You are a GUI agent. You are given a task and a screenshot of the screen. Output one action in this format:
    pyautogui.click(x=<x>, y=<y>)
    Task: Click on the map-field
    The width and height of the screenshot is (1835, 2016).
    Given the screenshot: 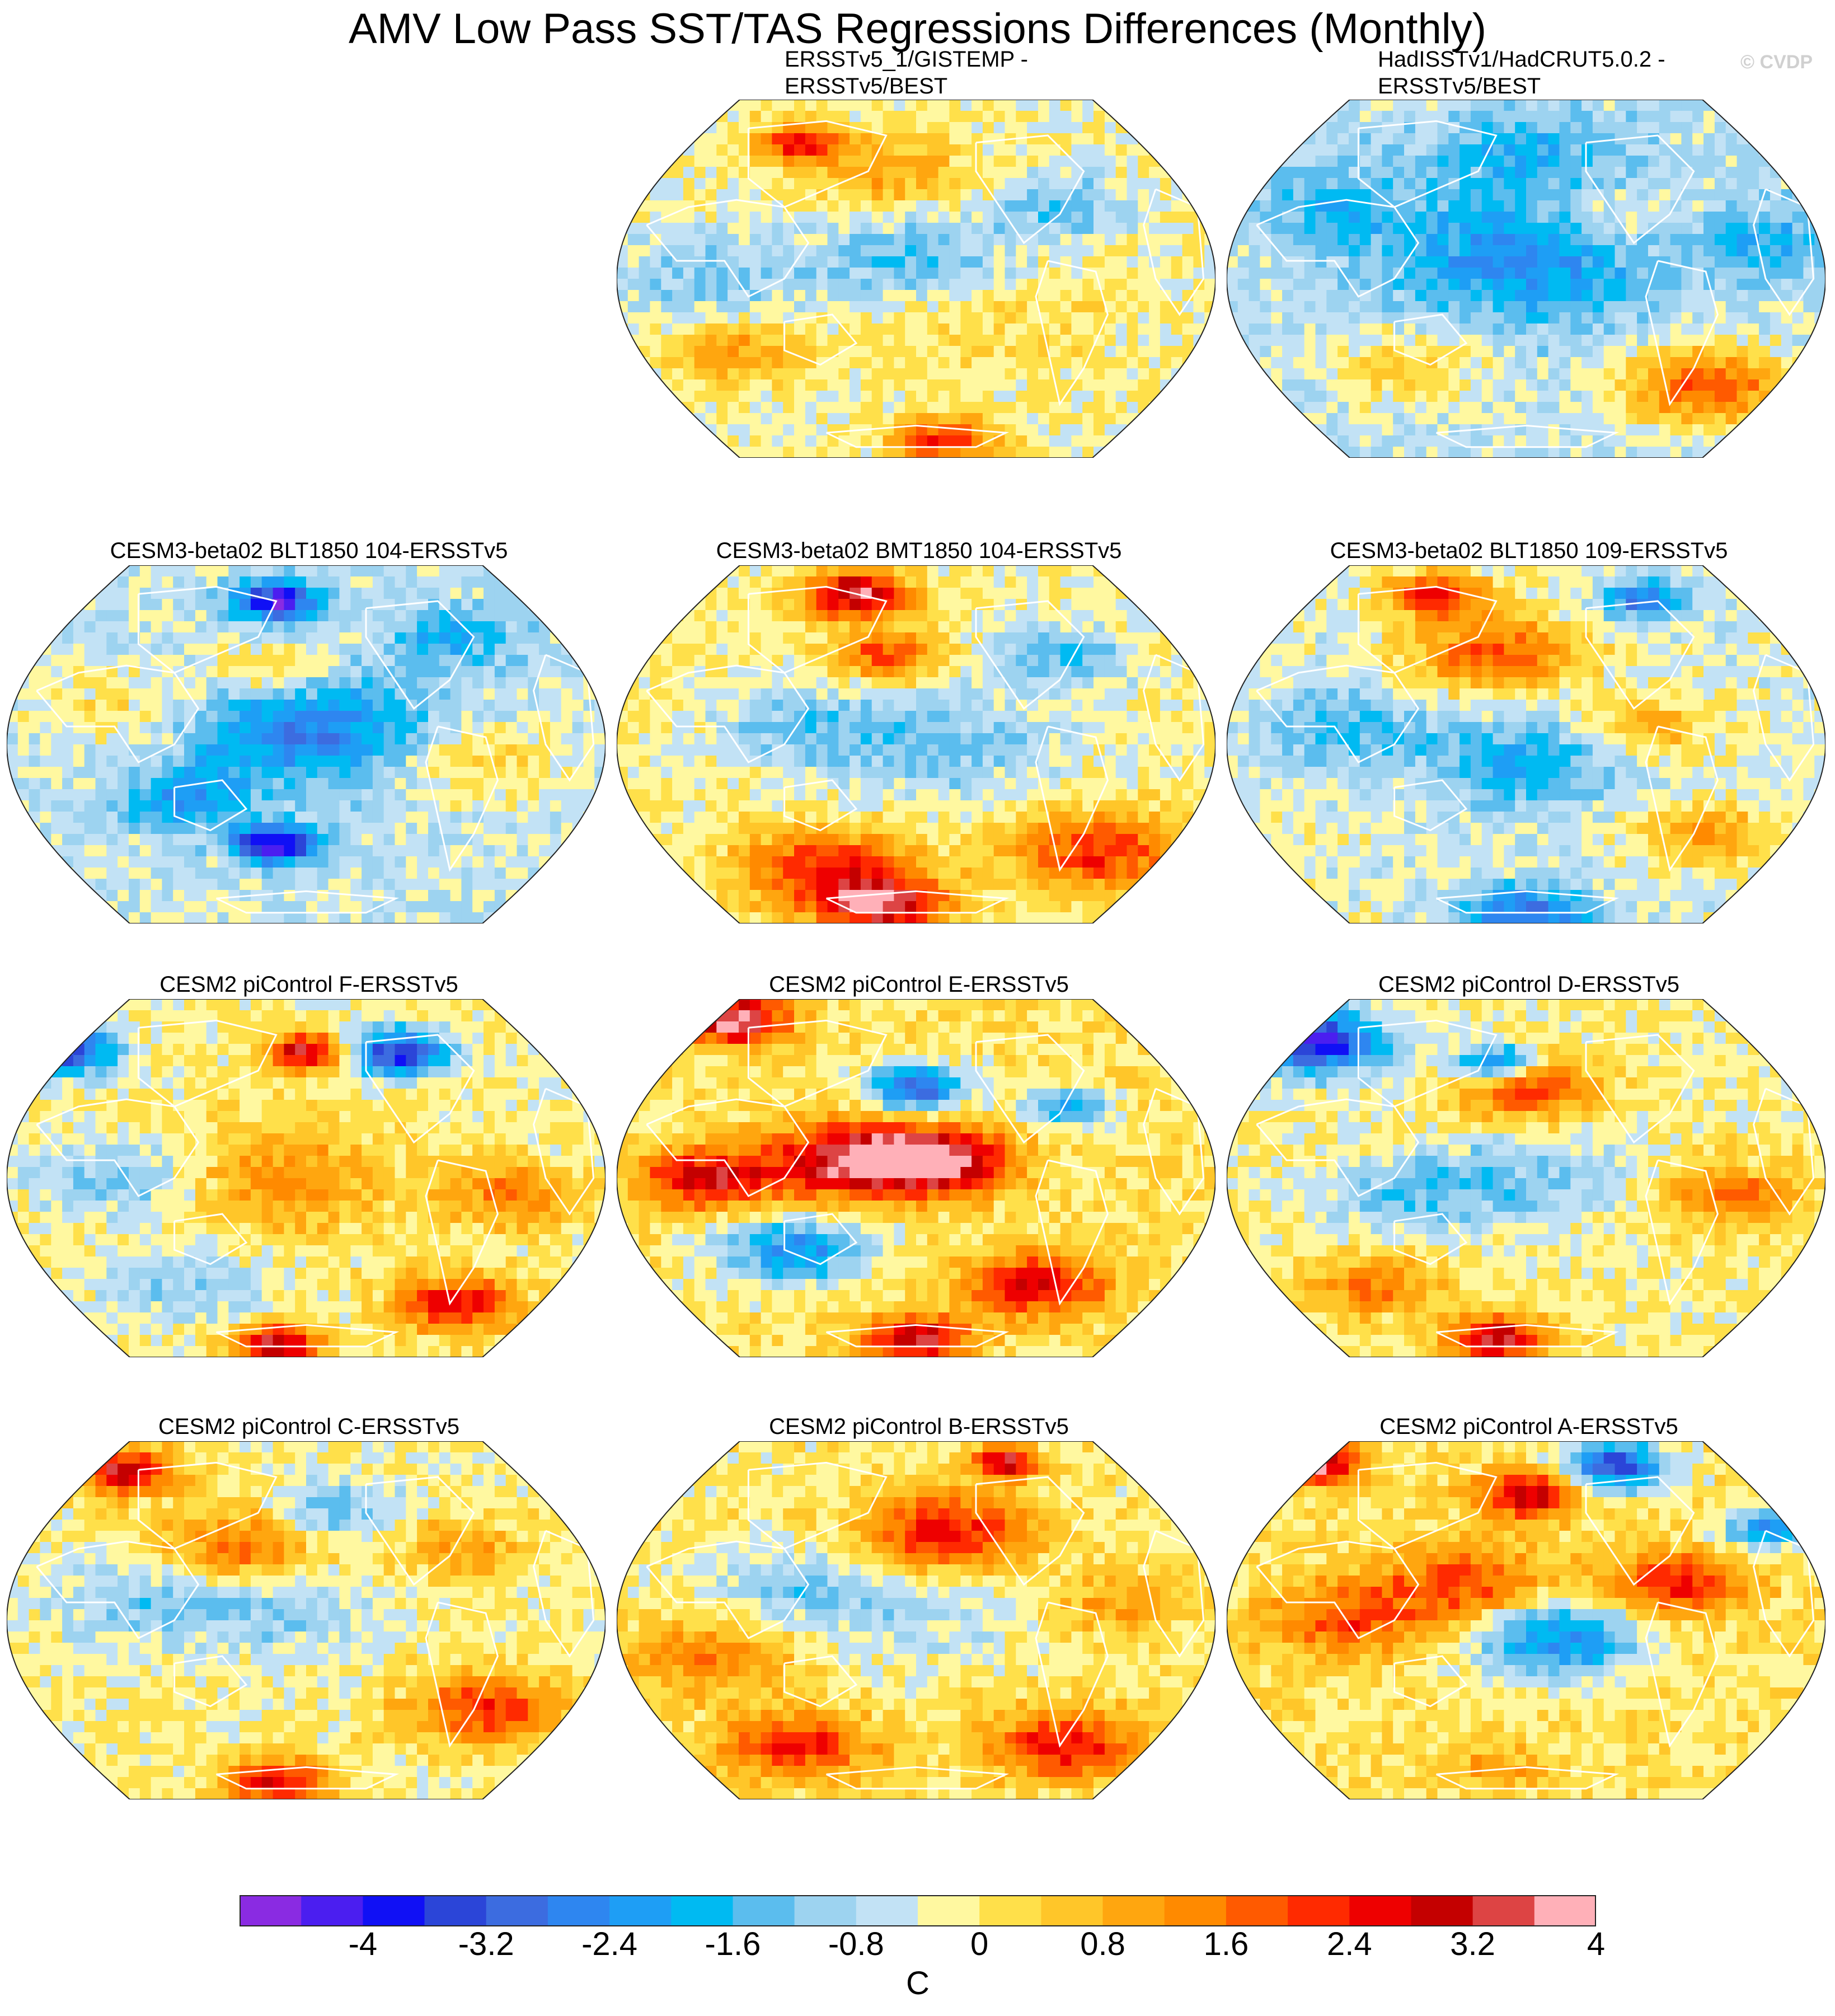 What is the action you would take?
    pyautogui.click(x=916, y=279)
    